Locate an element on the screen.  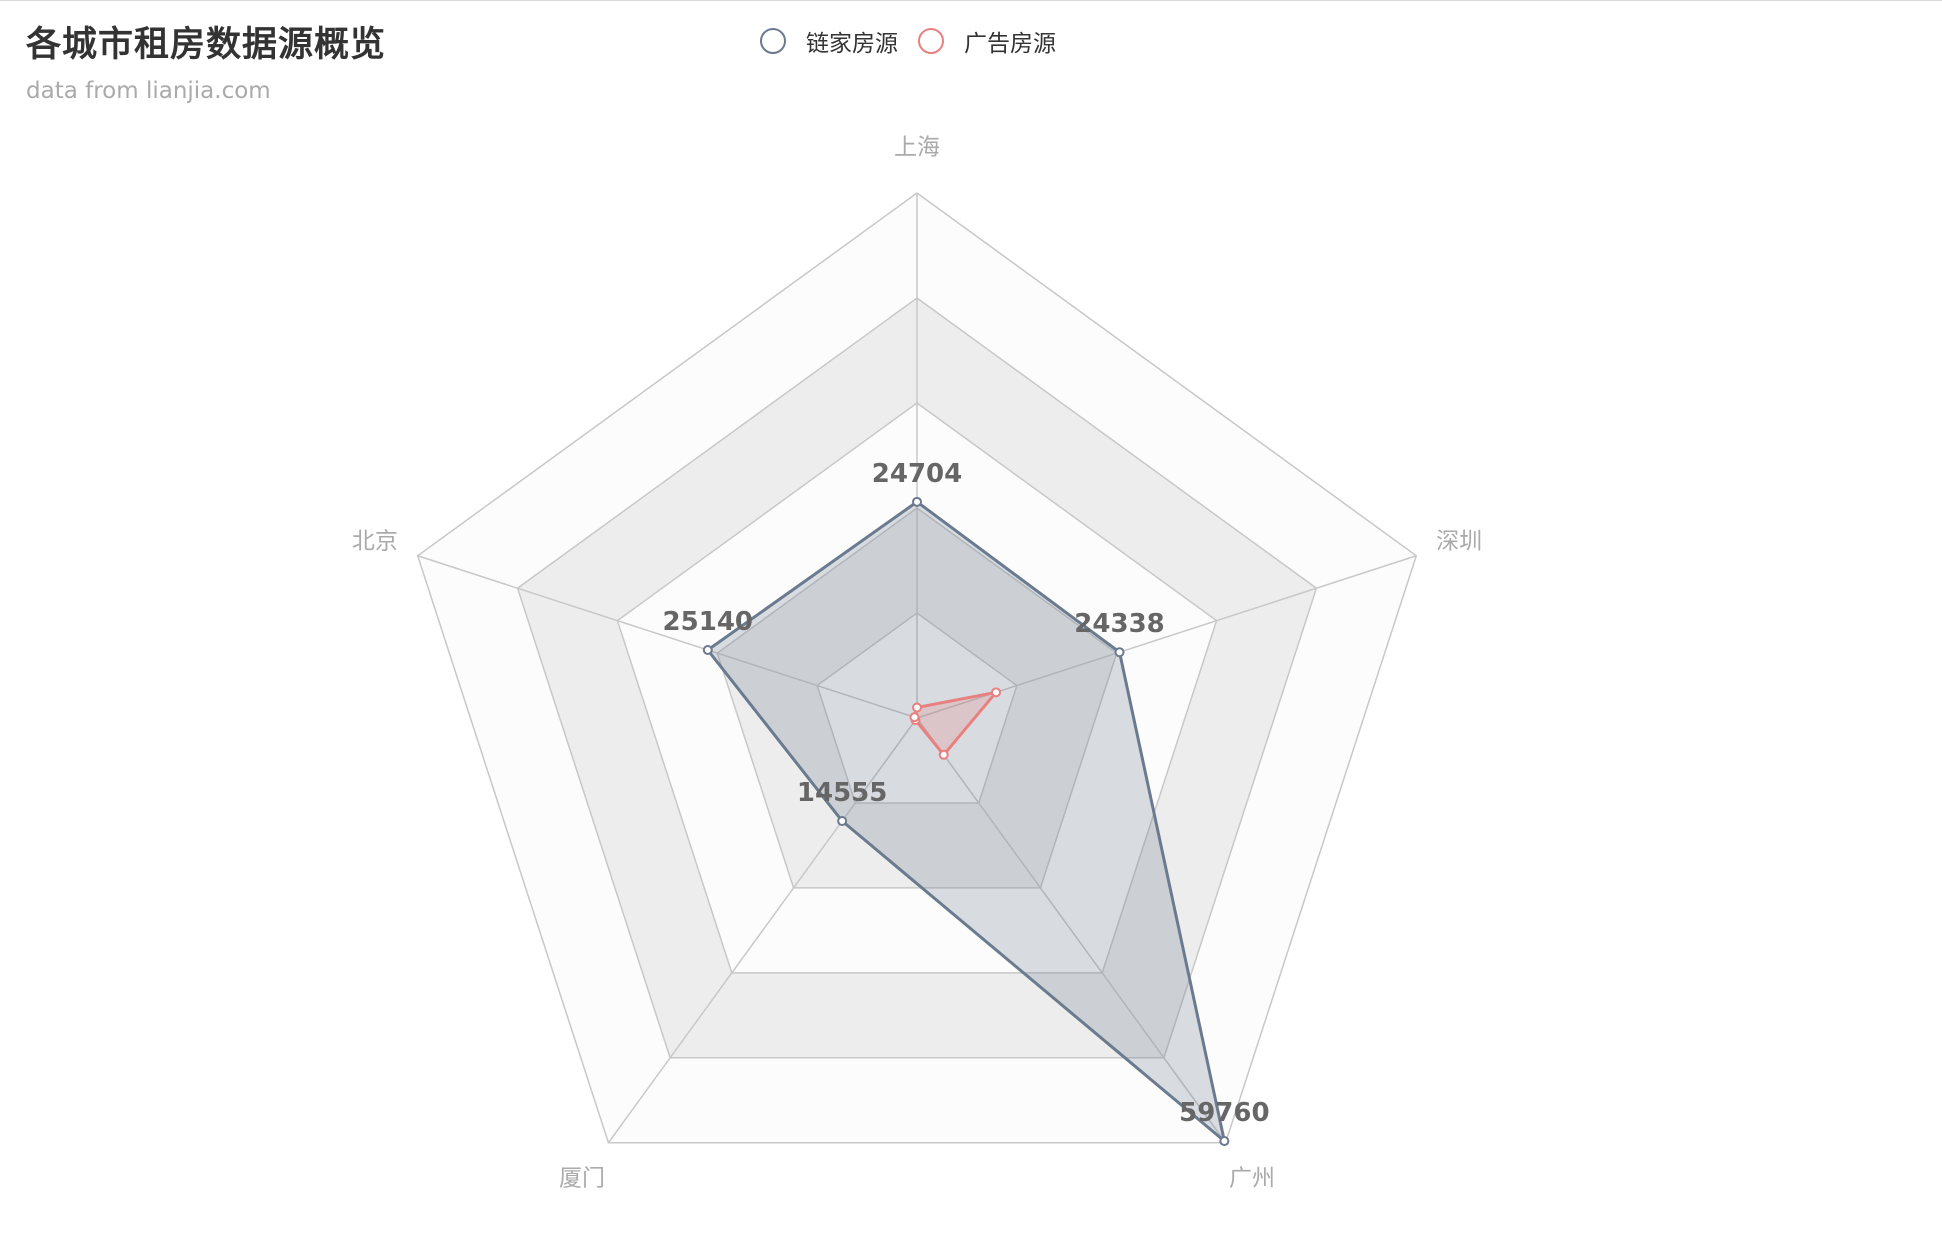
radar-value-label: 24704 is located at coordinates (917, 474).